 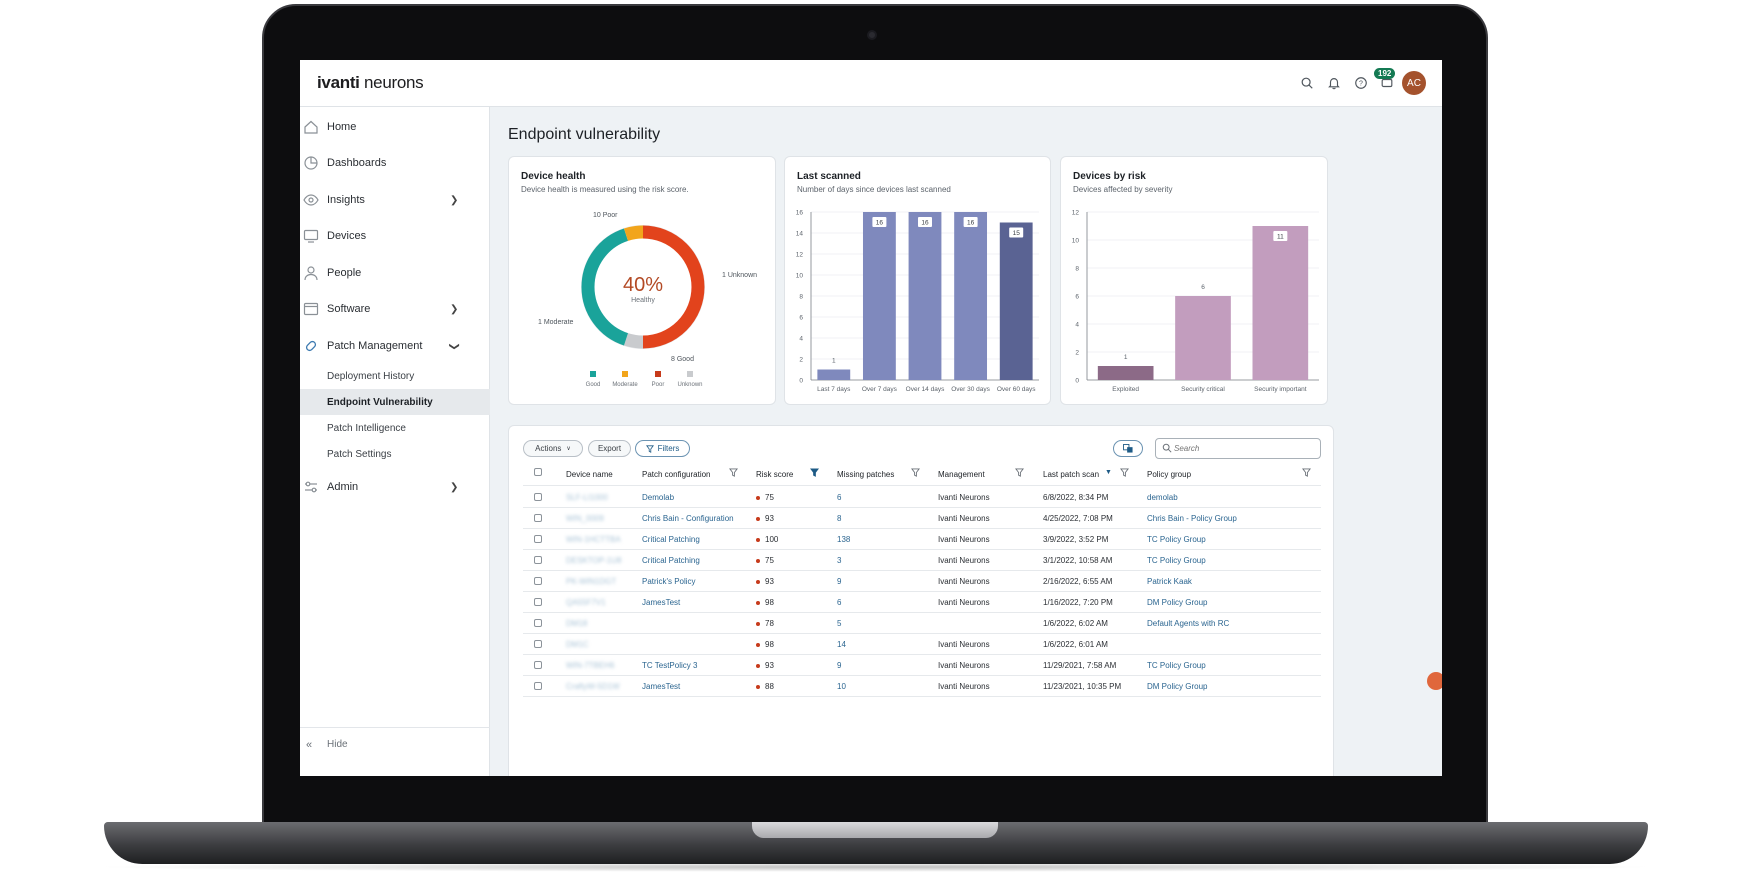 I want to click on cell-missing: 3, so click(x=839, y=560).